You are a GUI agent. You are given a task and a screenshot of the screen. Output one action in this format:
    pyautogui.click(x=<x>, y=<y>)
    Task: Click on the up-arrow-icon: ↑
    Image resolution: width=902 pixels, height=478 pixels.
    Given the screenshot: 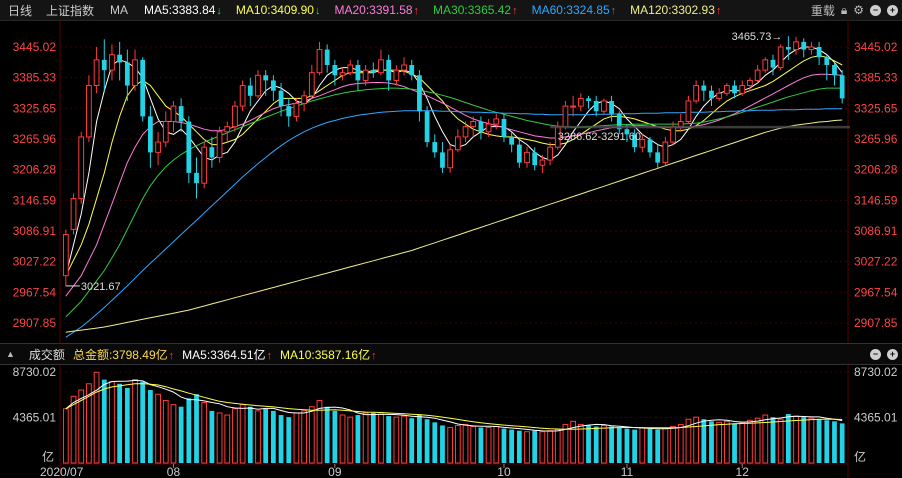 What is the action you would take?
    pyautogui.click(x=718, y=11)
    